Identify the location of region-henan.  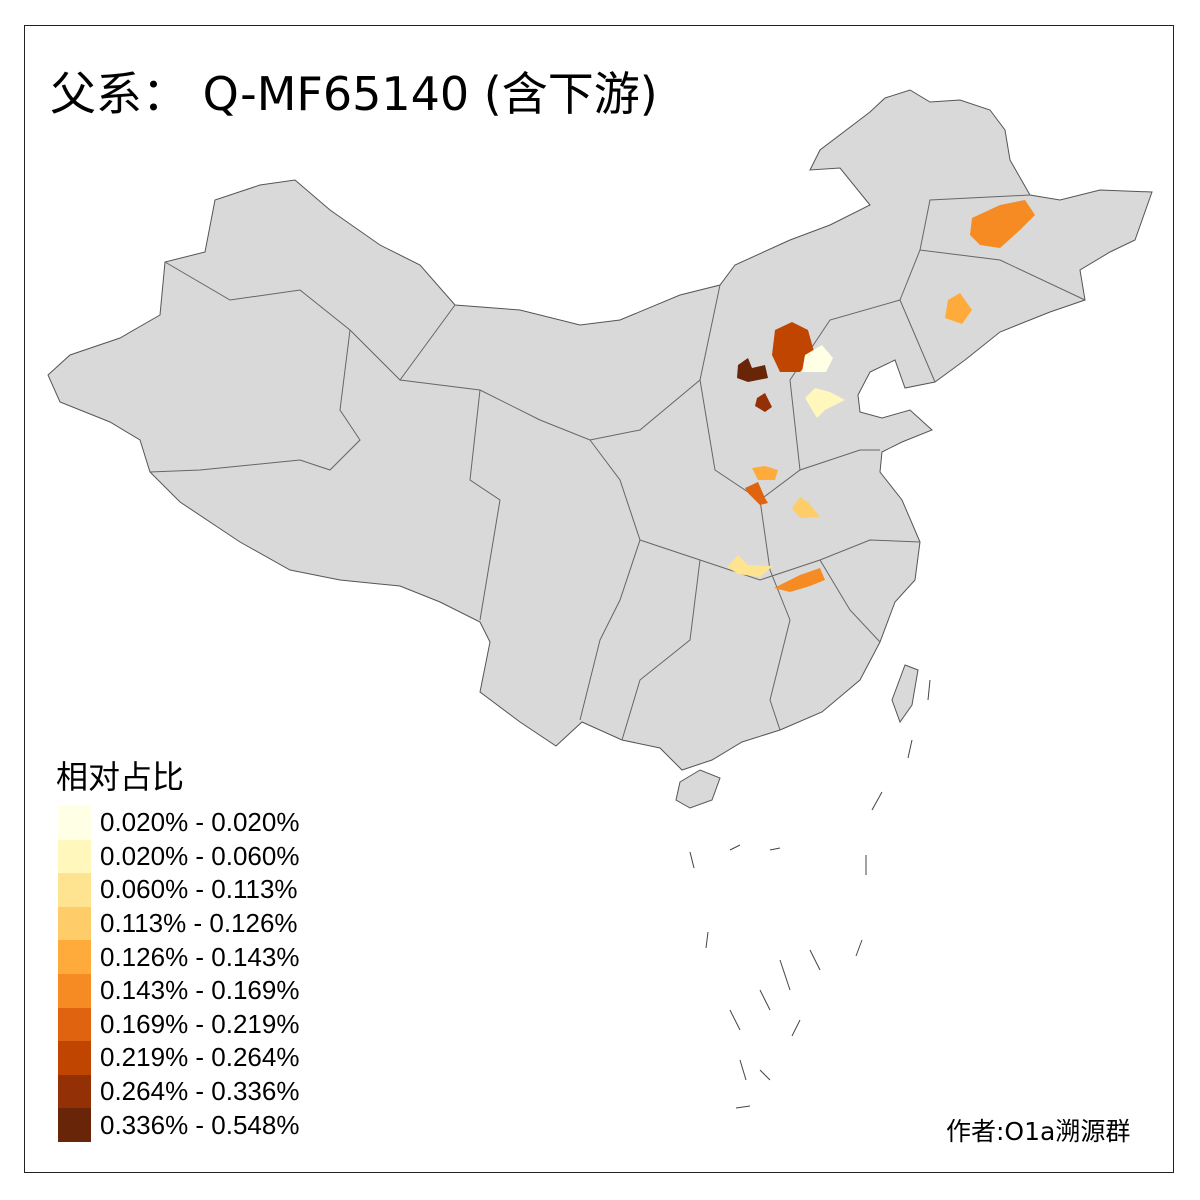
(806, 507).